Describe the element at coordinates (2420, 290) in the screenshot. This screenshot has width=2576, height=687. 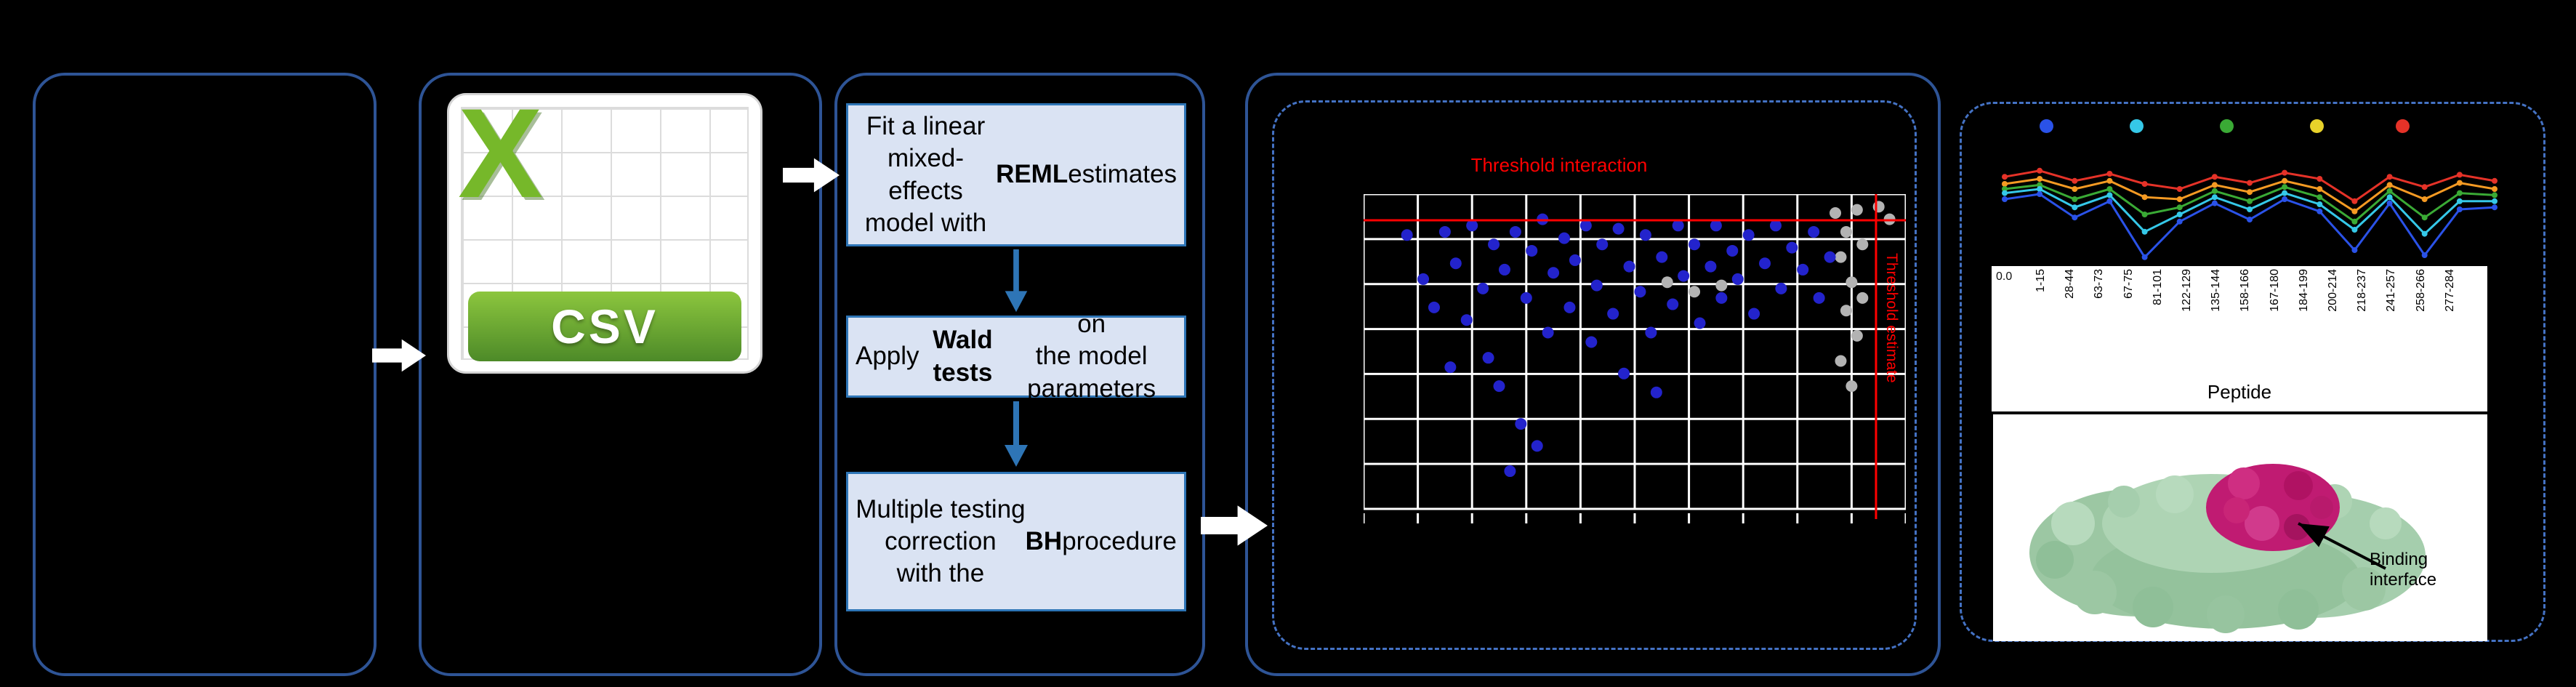
I see `peptide-tick-label: 258-266` at that location.